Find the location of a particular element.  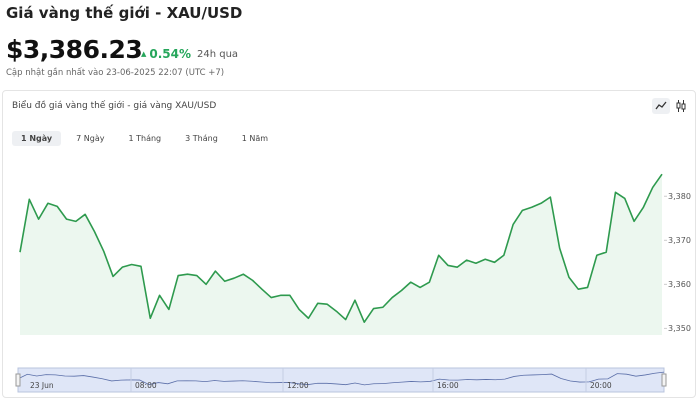

line-chart-button is located at coordinates (661, 106).